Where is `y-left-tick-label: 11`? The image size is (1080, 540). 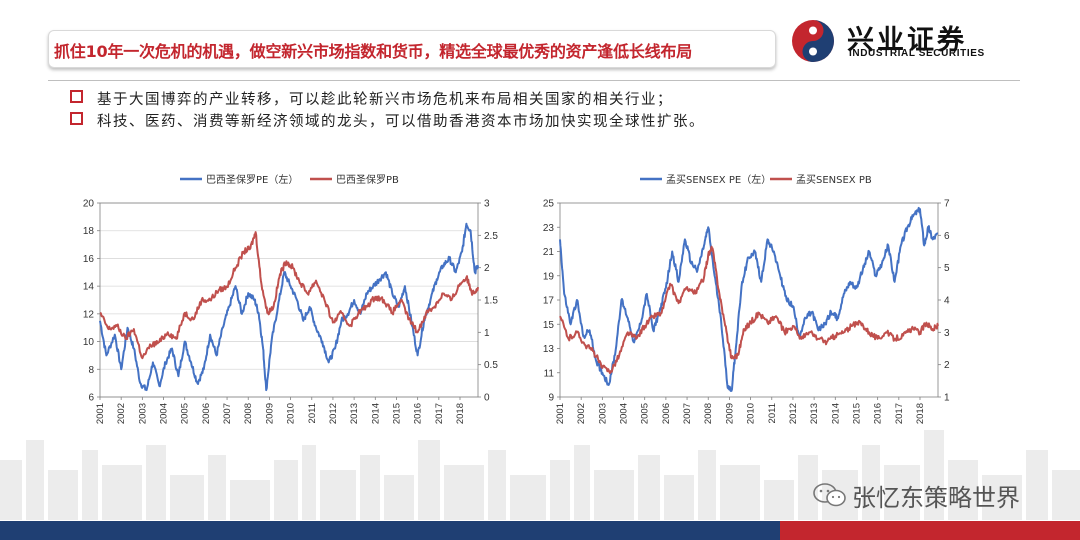
y-left-tick-label: 11 is located at coordinates (549, 373).